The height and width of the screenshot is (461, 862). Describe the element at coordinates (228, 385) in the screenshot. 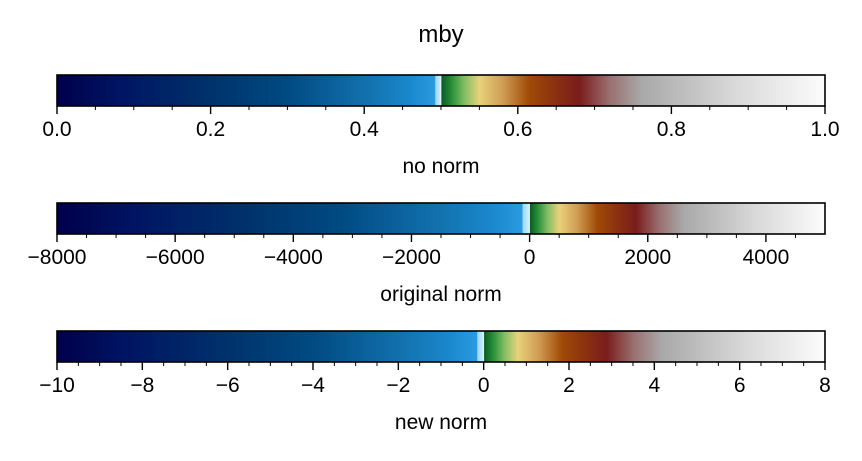

I see `tick-label: −6` at that location.